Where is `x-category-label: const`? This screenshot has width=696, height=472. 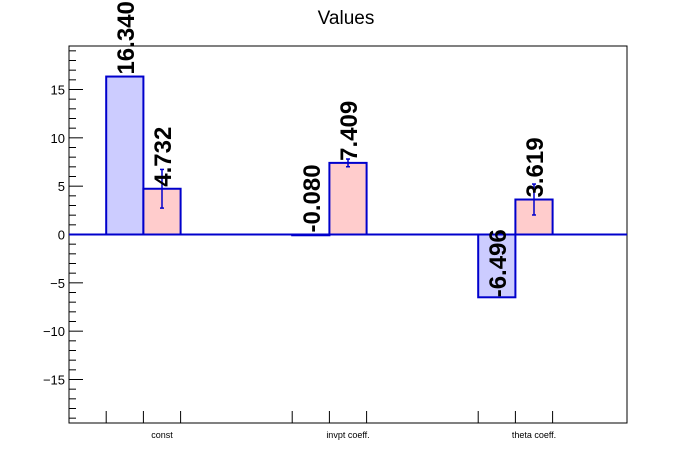 x-category-label: const is located at coordinates (162, 435).